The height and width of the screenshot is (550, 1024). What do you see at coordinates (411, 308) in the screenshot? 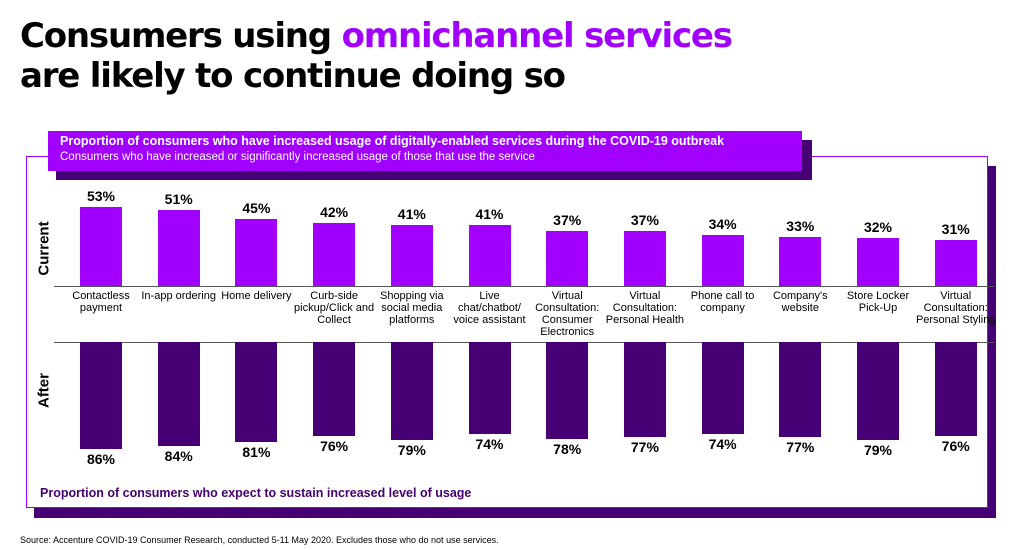
I see `category-label: Shopping via social media platforms` at bounding box center [411, 308].